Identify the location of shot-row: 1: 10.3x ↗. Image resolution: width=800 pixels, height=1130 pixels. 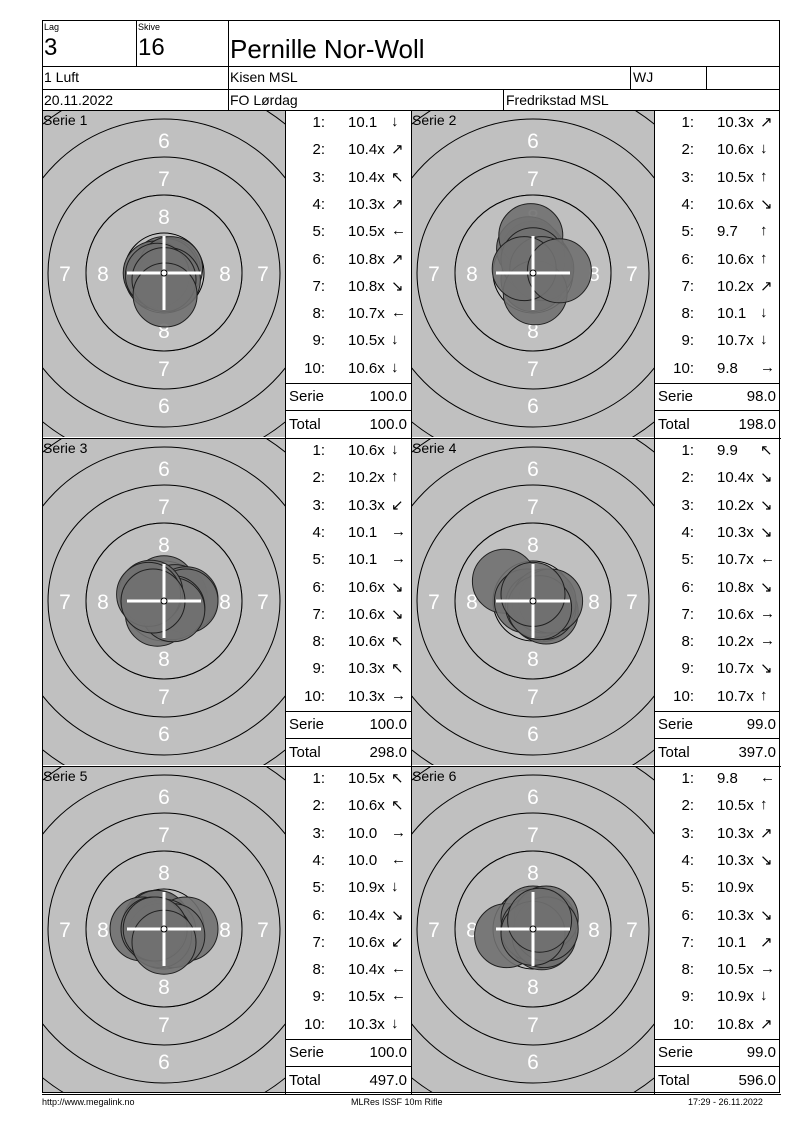
(717, 123).